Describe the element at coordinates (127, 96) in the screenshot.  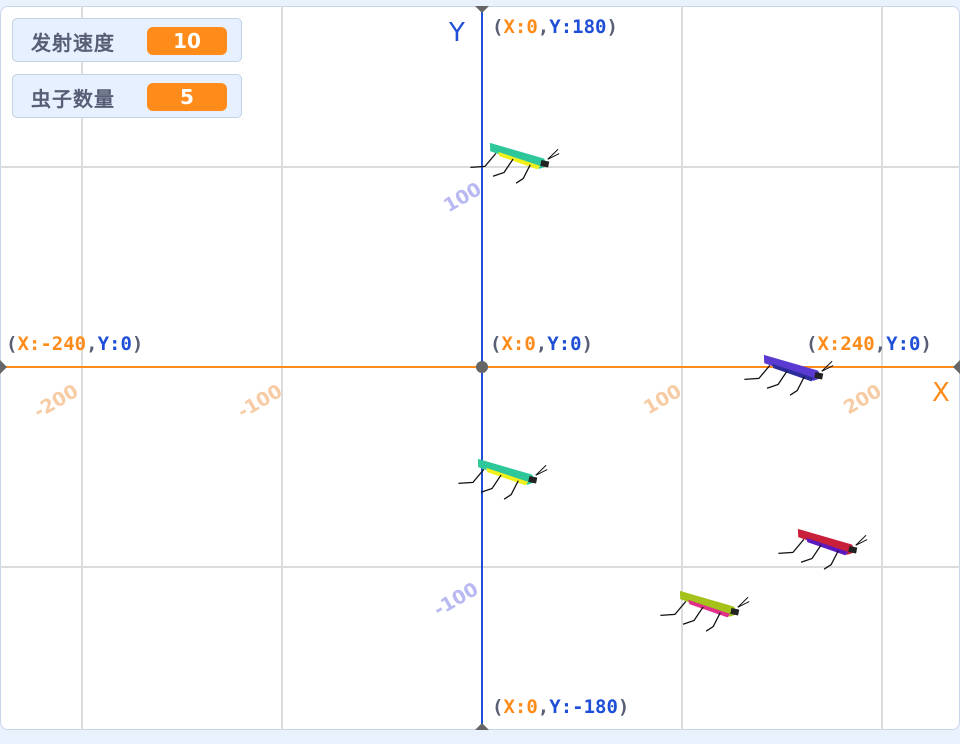
I see `variable-monitor-bug-count: 虫子数量 5` at that location.